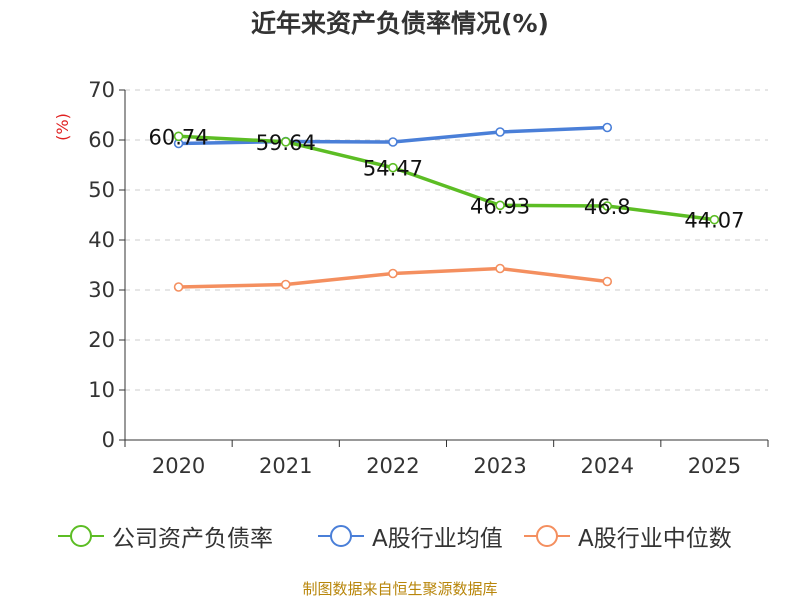 Image resolution: width=800 pixels, height=600 pixels. What do you see at coordinates (101, 290) in the screenshot?
I see `y-tick-label: 30` at bounding box center [101, 290].